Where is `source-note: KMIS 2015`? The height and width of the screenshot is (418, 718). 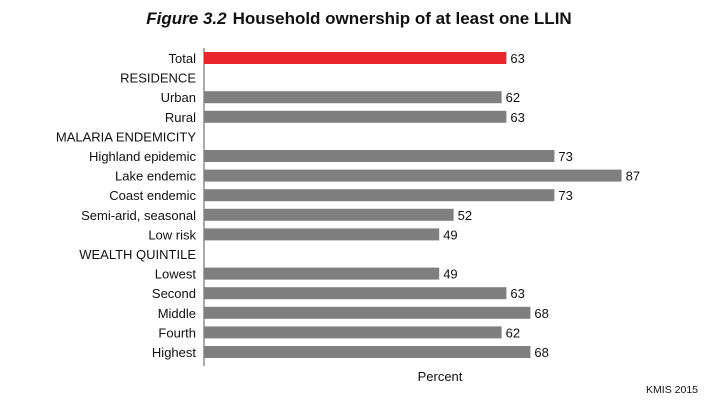
source-note: KMIS 2015 is located at coordinates (672, 390).